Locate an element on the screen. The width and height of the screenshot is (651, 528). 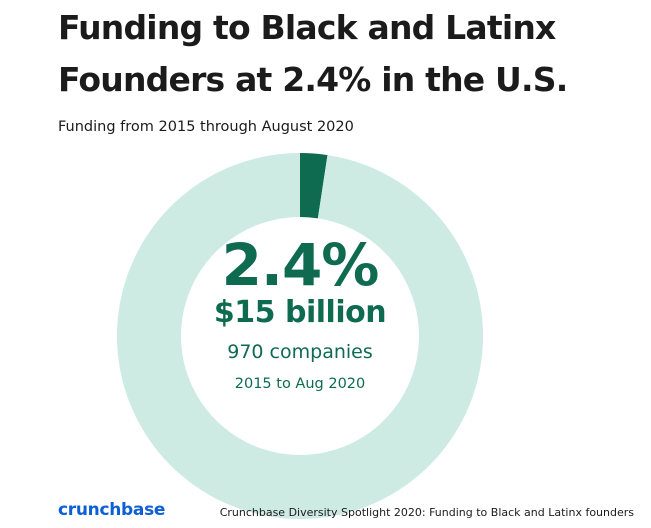
chart-title-line-2: Founders at 2.4% in the U.S. is located at coordinates (313, 79).